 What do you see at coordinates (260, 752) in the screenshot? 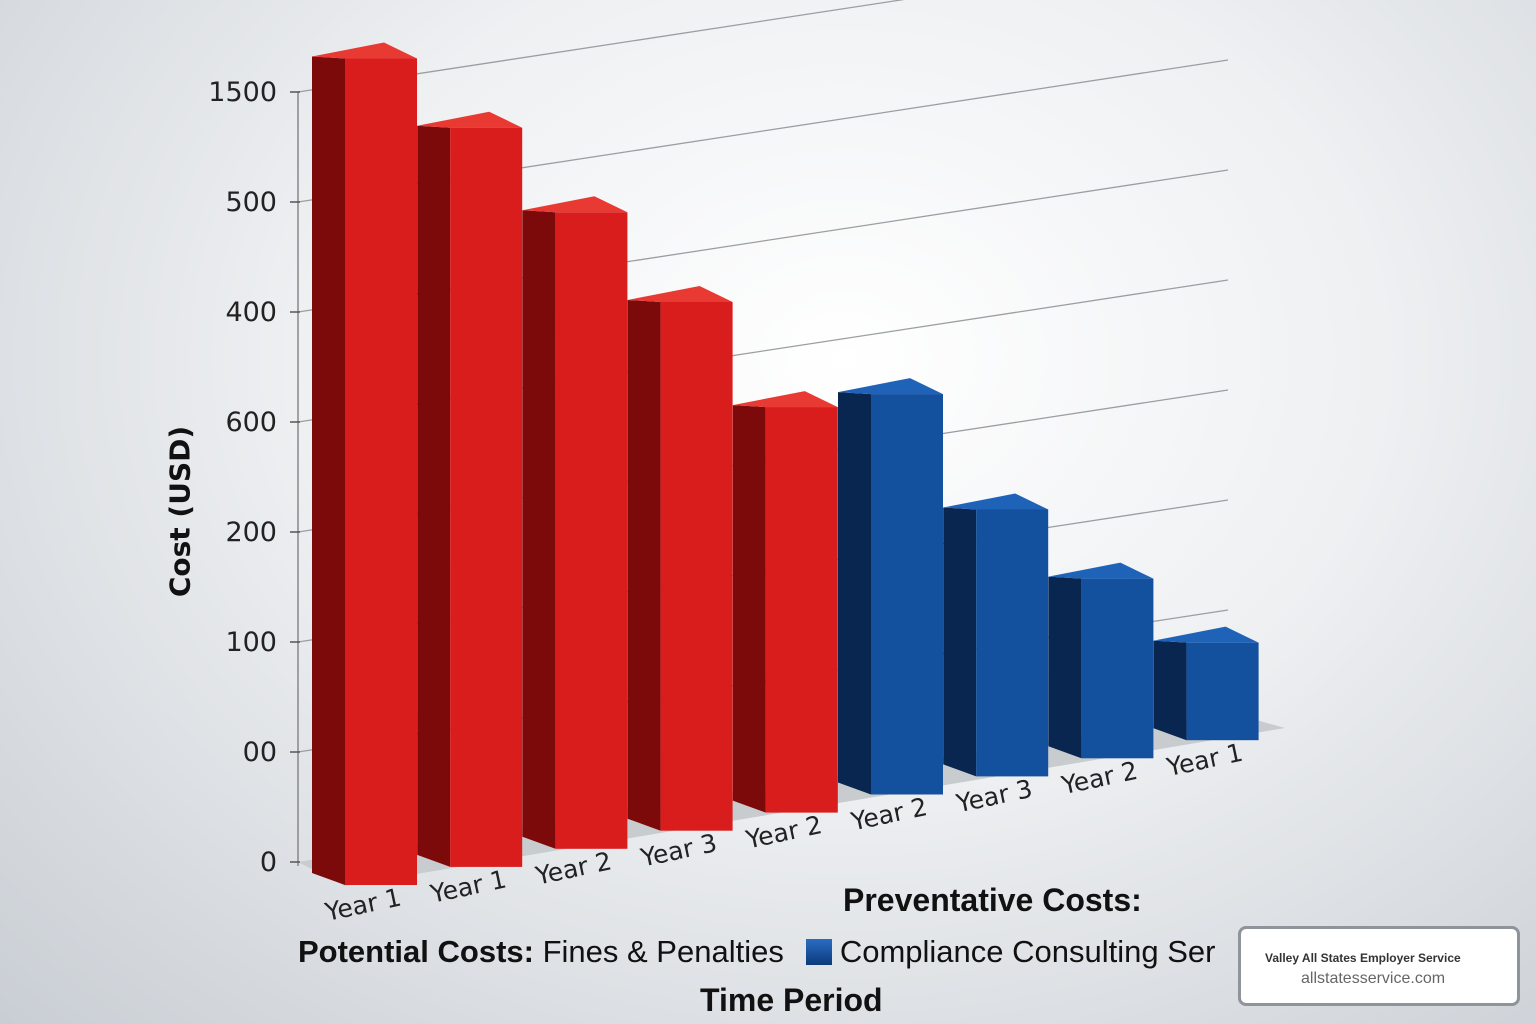
I see `y-tick-label: 00` at bounding box center [260, 752].